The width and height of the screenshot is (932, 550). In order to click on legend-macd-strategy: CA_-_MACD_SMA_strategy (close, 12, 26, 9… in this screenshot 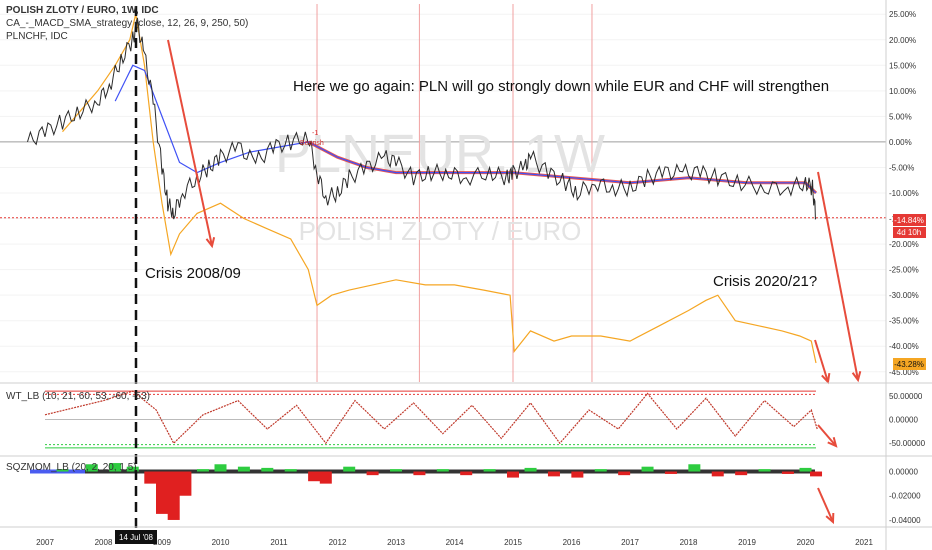, I will do `click(127, 23)`.